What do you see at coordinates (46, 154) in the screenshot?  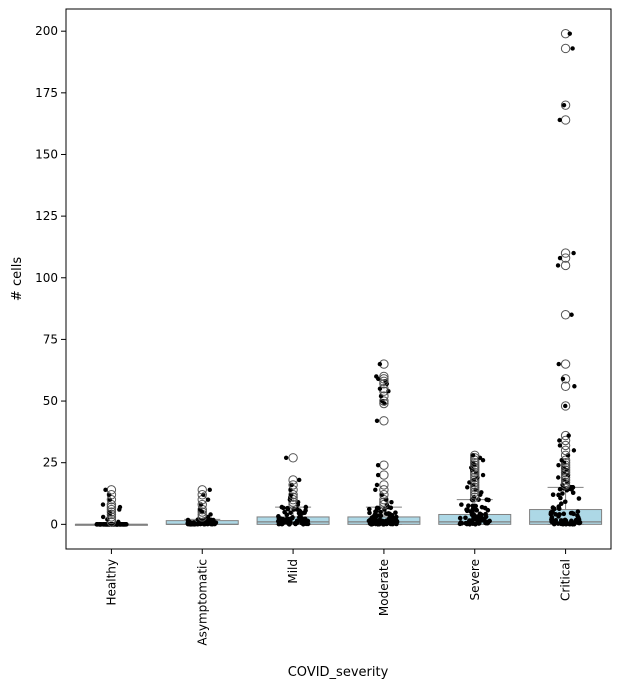 I see `y-tick-label: 150` at bounding box center [46, 154].